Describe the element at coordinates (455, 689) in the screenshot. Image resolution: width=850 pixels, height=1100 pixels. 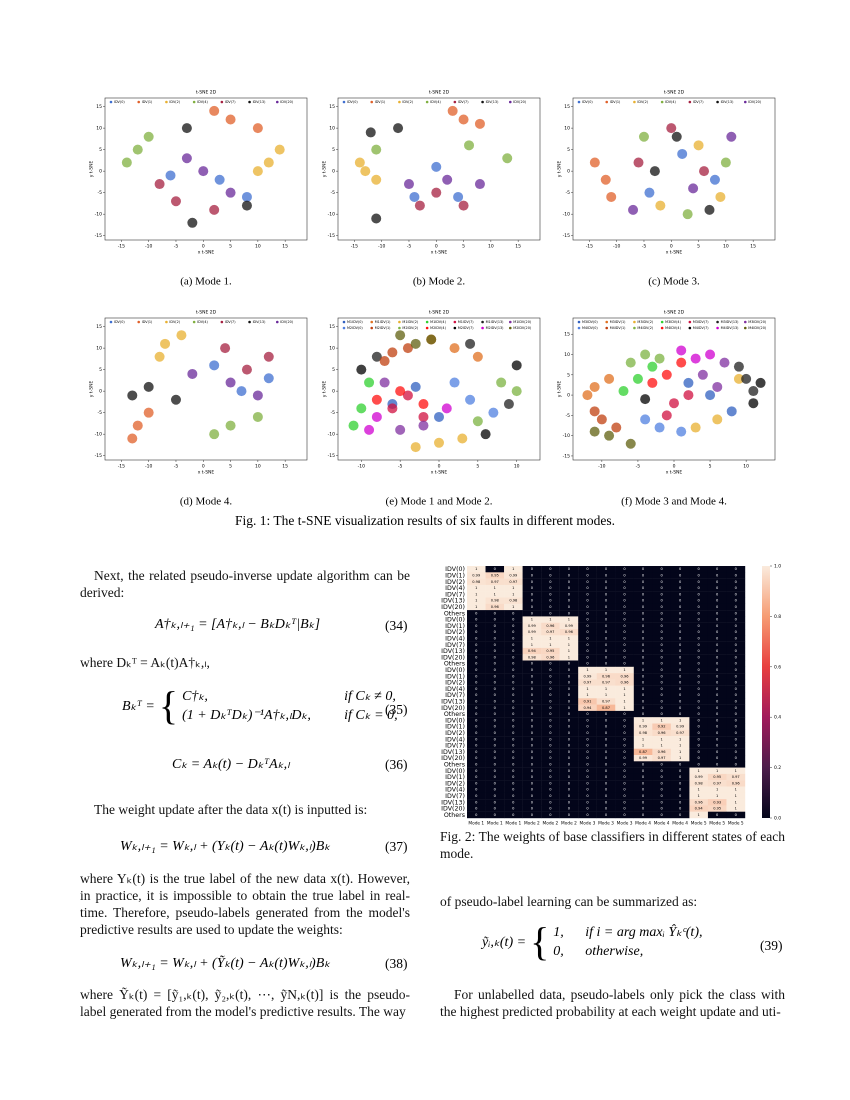
I see `row-label: IDV(4)` at that location.